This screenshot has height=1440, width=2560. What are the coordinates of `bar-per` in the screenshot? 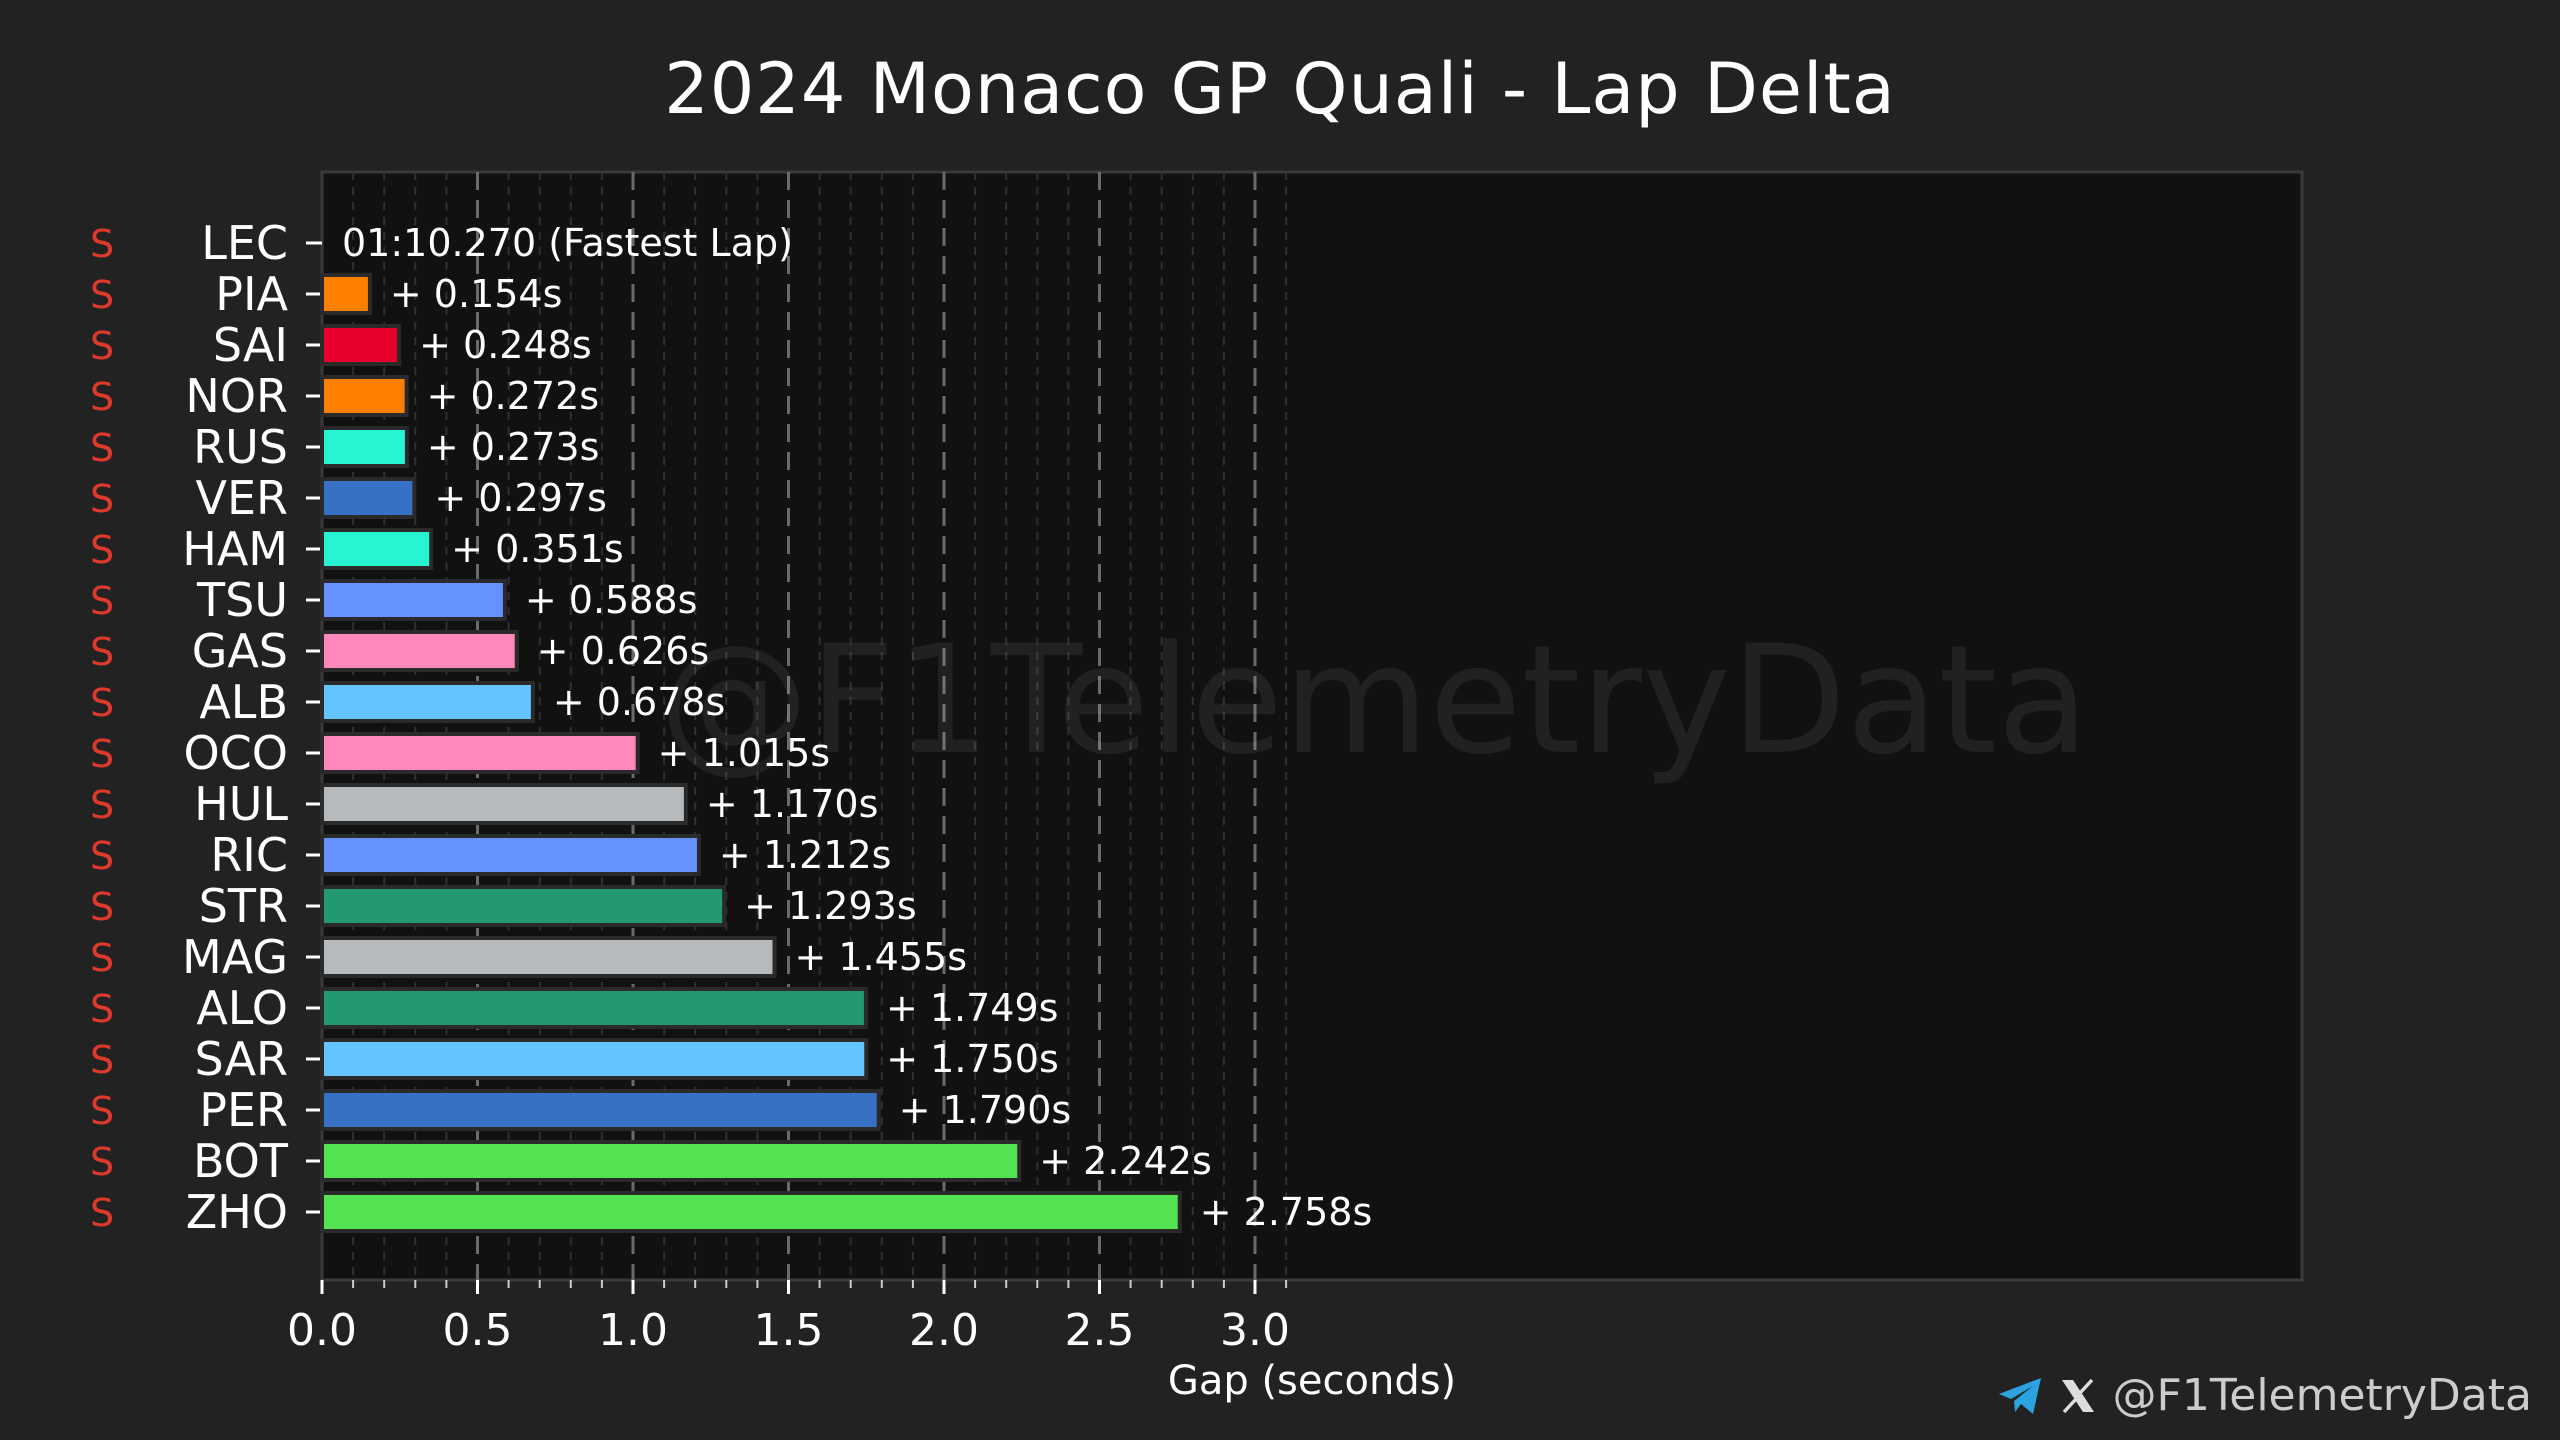 It's located at (600, 1110).